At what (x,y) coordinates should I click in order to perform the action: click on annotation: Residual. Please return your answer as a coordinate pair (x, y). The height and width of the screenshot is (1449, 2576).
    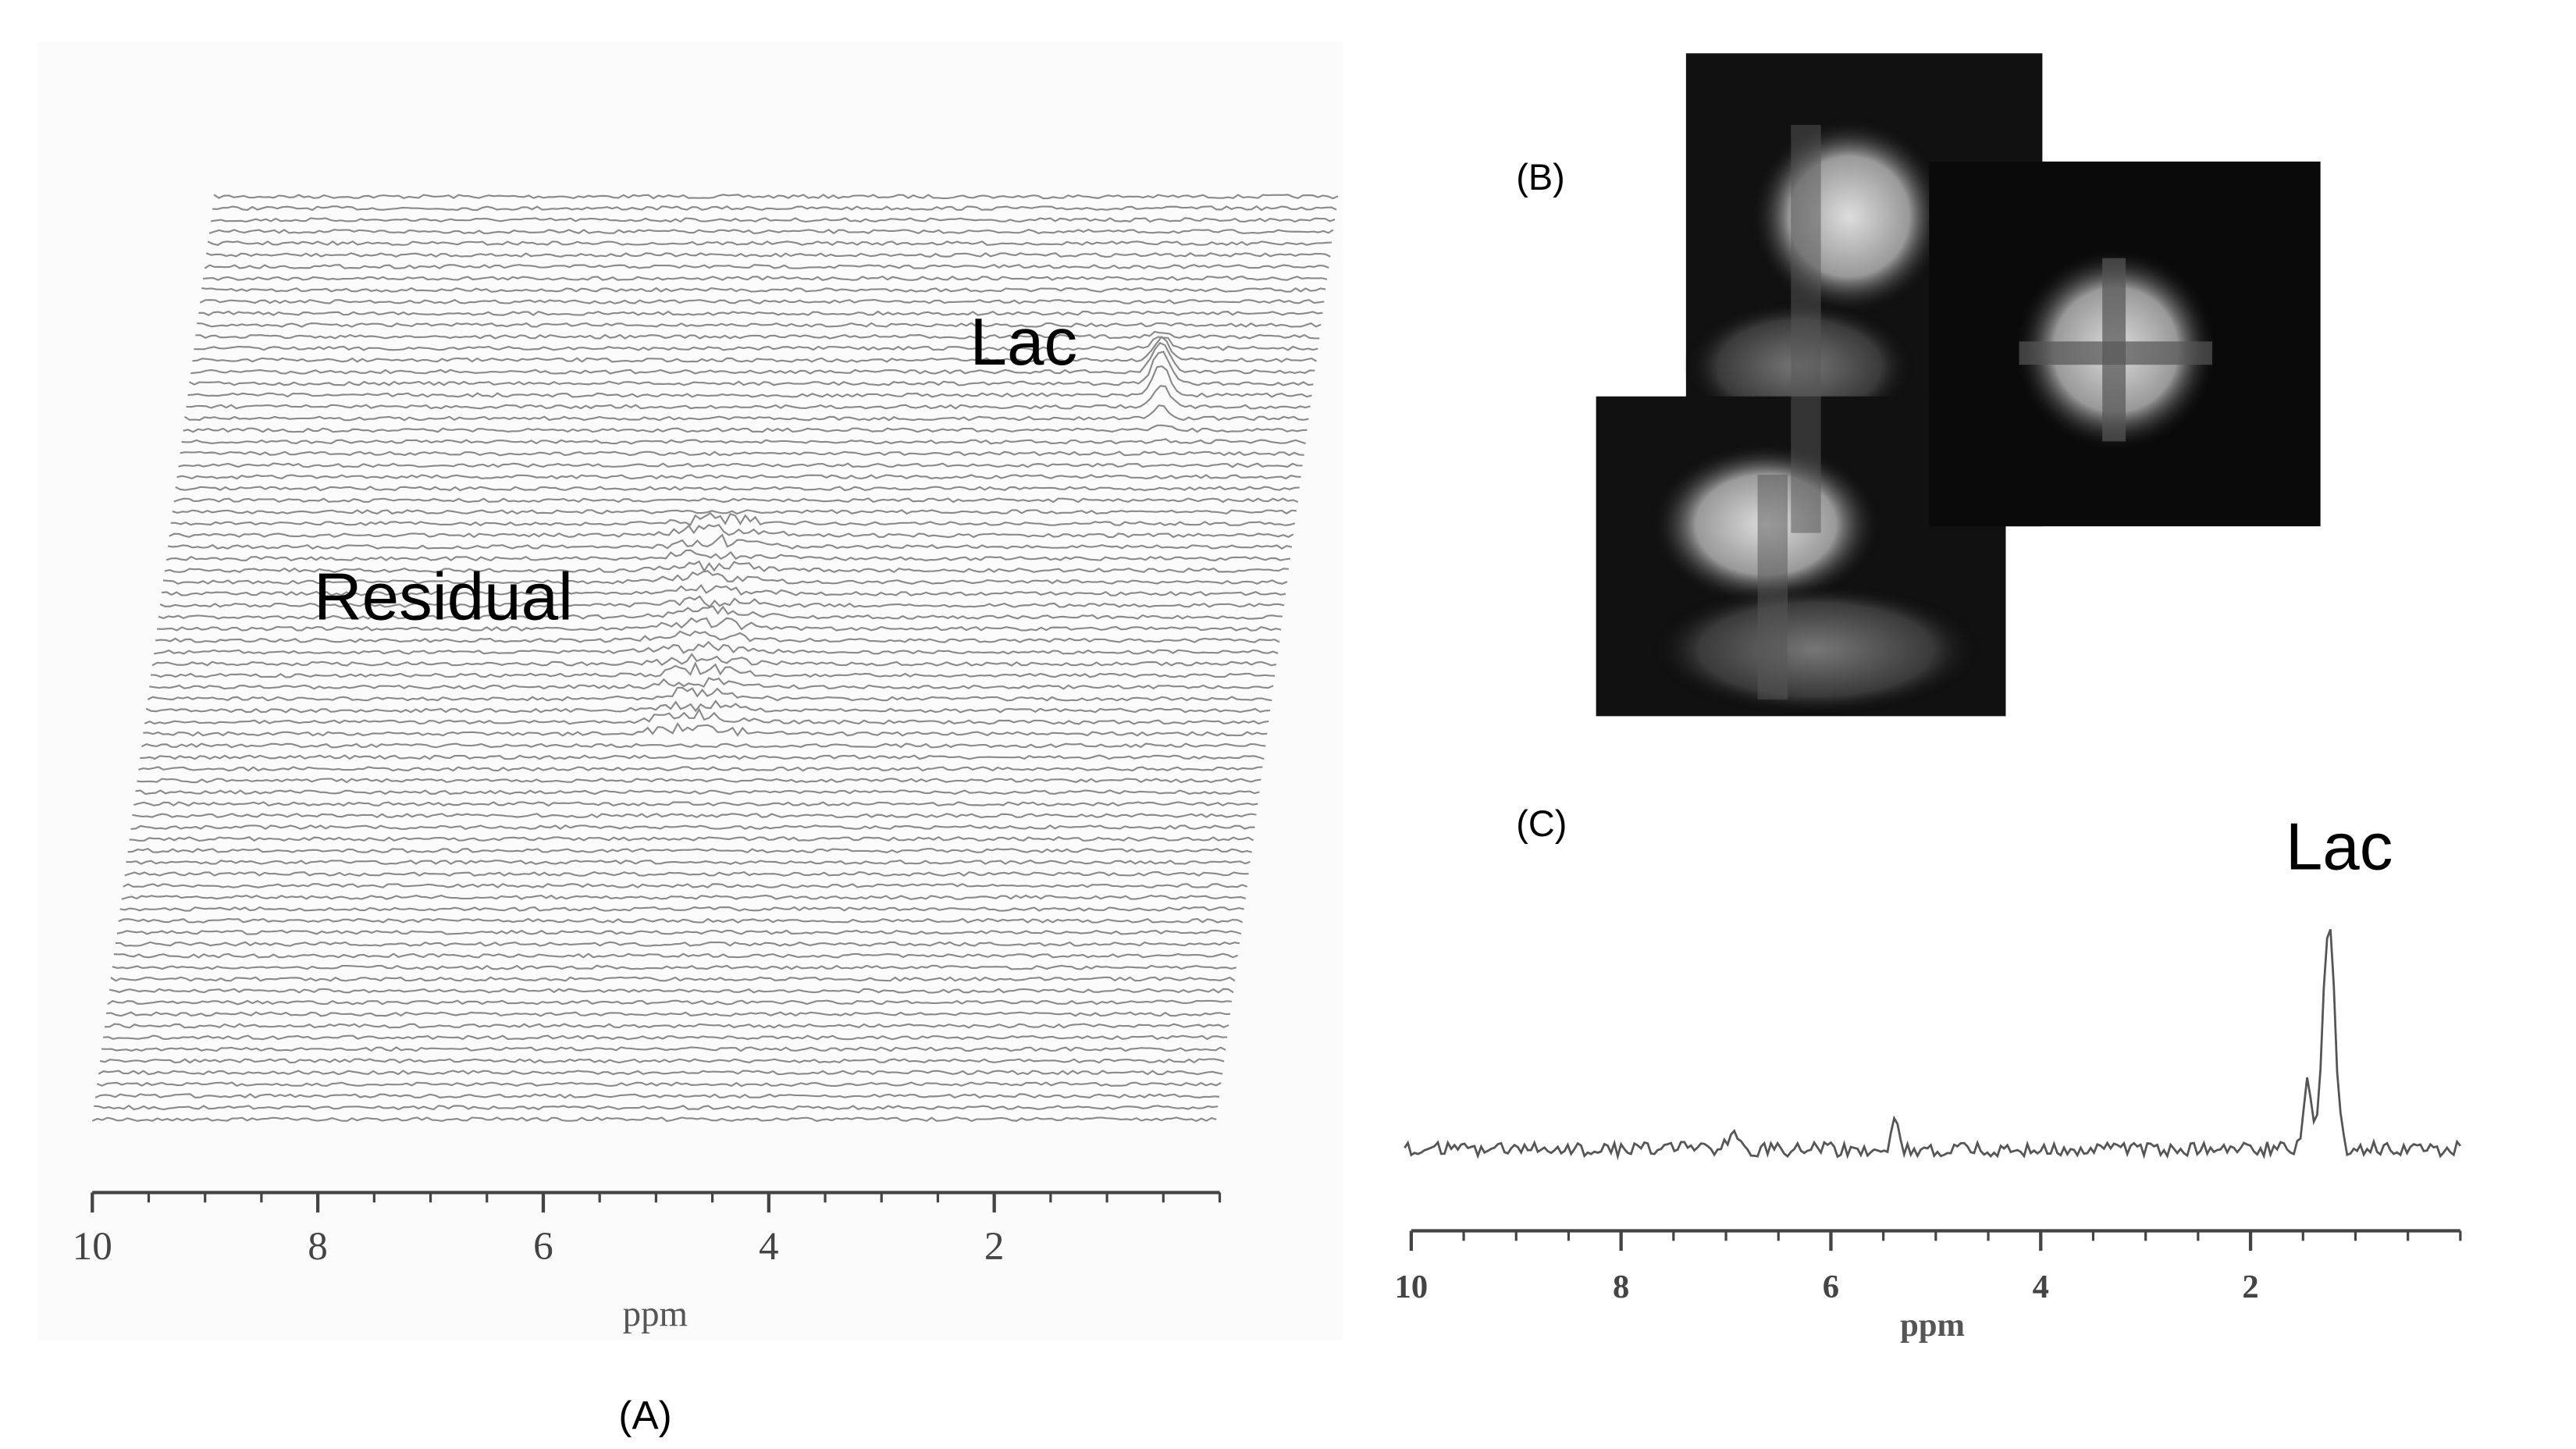
    Looking at the image, I should click on (444, 598).